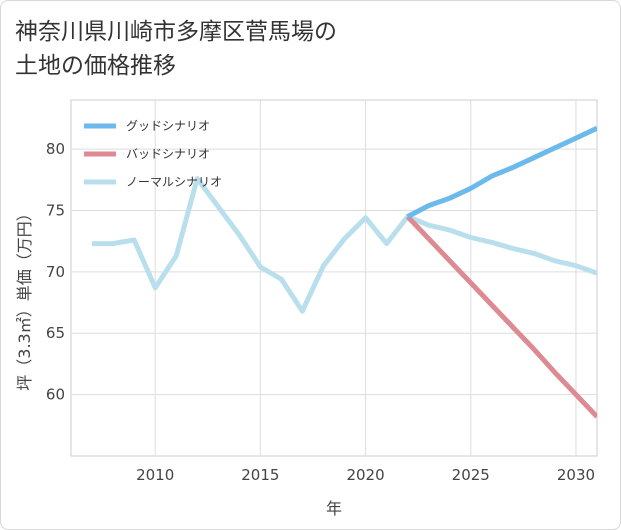 The width and height of the screenshot is (621, 530). Describe the element at coordinates (155, 475) in the screenshot. I see `x-tick-label: 2010` at that location.